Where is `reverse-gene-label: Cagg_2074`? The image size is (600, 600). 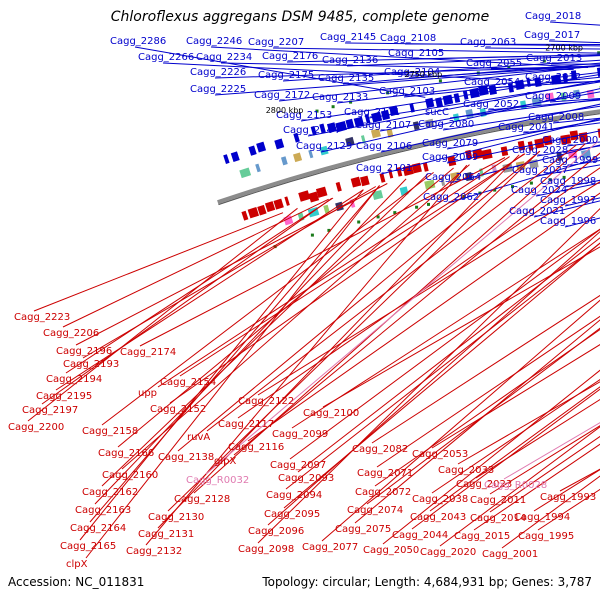
reverse-gene-label: Cagg_2074 is located at coordinates (375, 510).